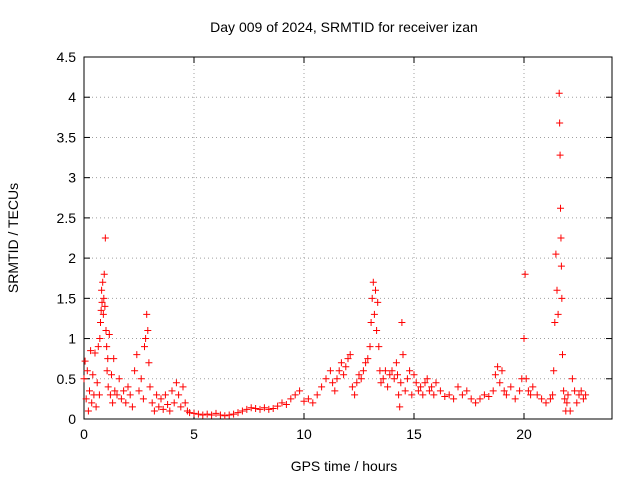  I want to click on y-tick-label: 2.5, so click(67, 218).